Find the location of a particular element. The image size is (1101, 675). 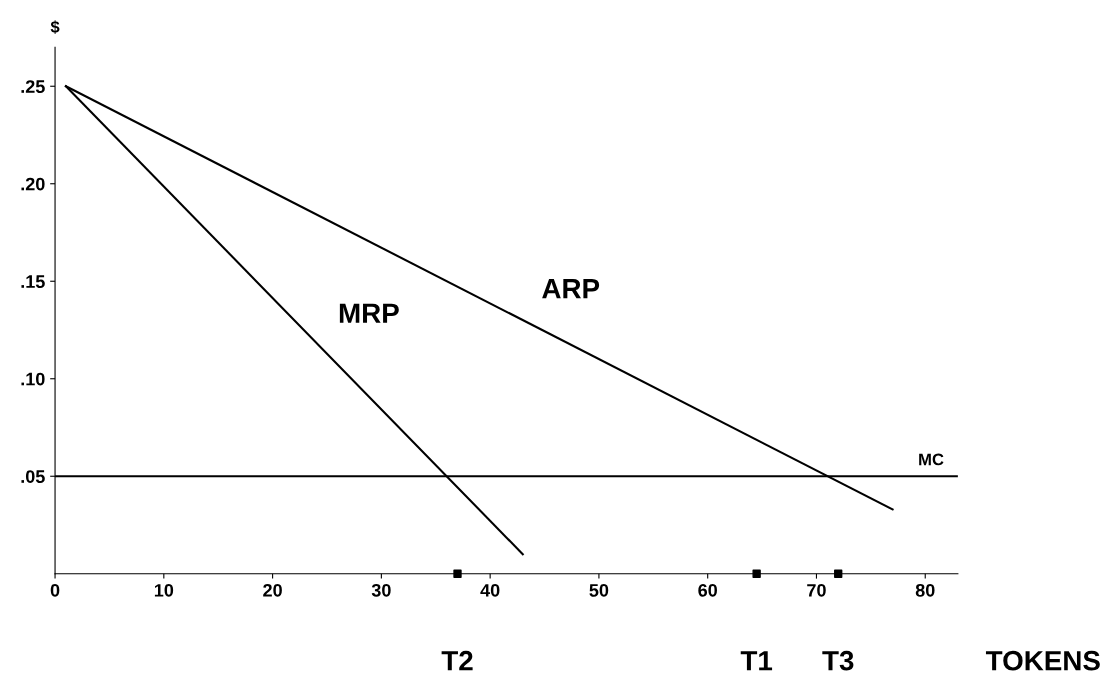

x-tick-label: 60 is located at coordinates (707, 590).